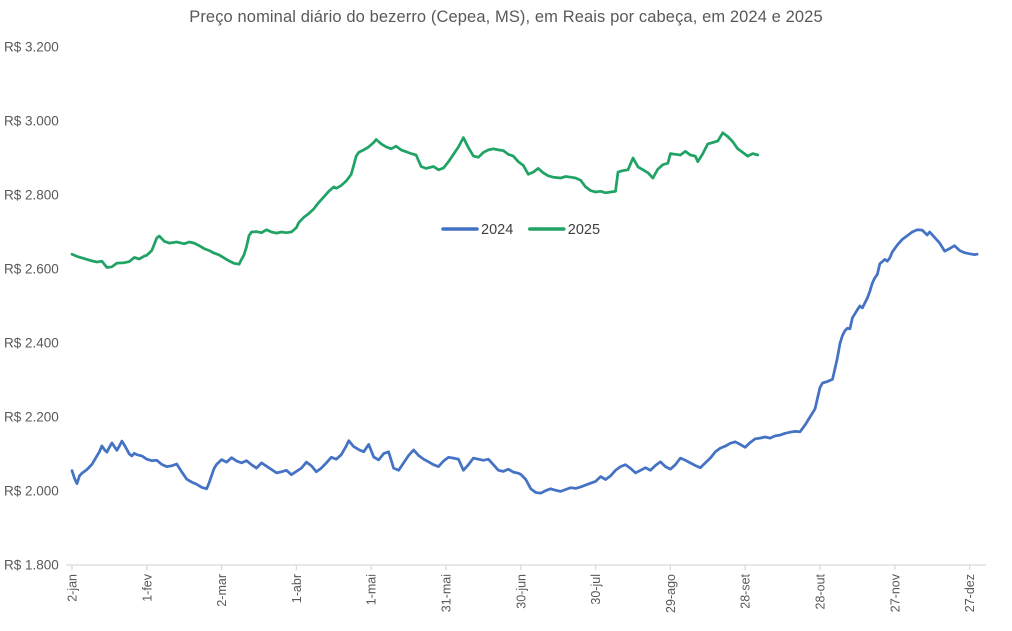  What do you see at coordinates (372, 589) in the screenshot?
I see `x-axis-label: 1-mai` at bounding box center [372, 589].